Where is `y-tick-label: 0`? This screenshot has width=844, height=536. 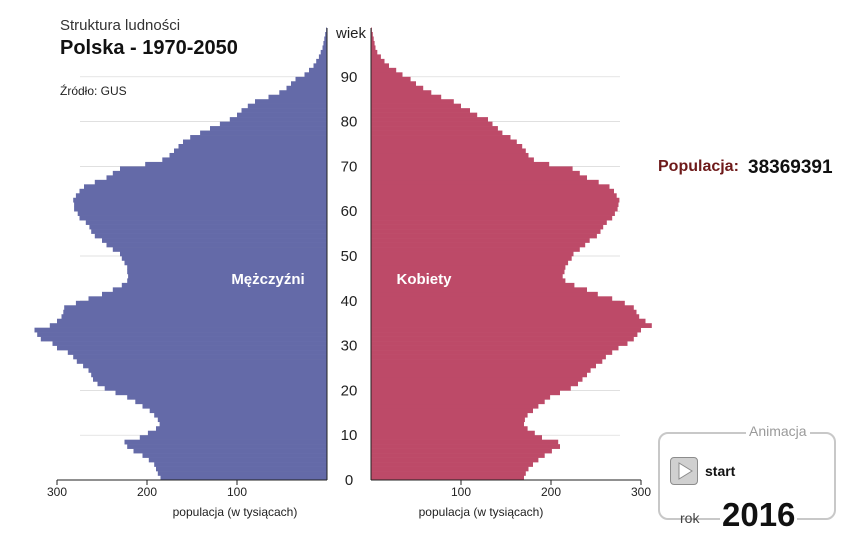 y-tick-label: 0 is located at coordinates (349, 480).